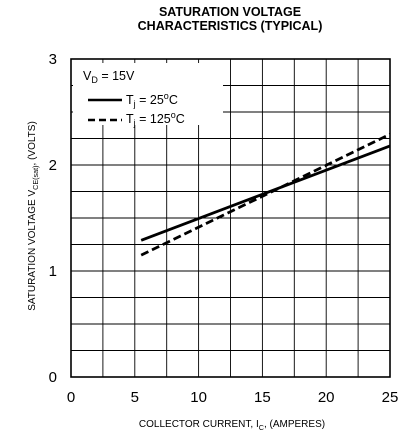 The width and height of the screenshot is (402, 433). I want to click on chart-title-line1: SATURATION VOLTAGE, so click(230, 12).